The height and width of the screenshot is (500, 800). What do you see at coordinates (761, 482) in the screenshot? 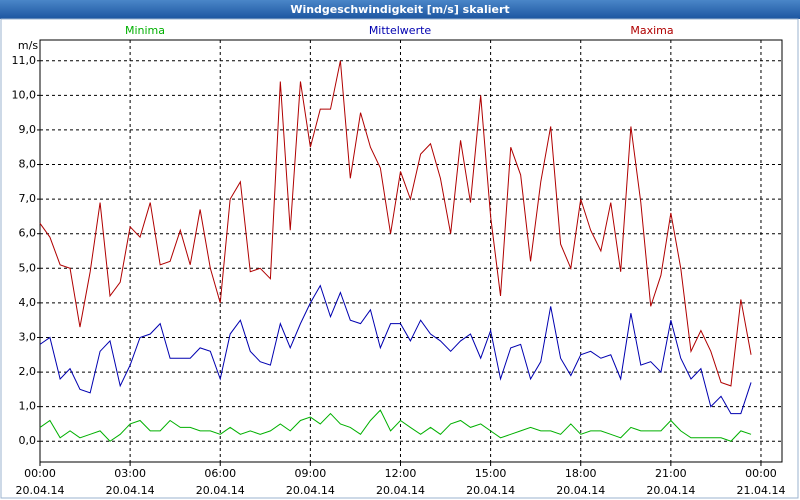
I see `x-tick-label: 00:00 21.04.14` at bounding box center [761, 482].